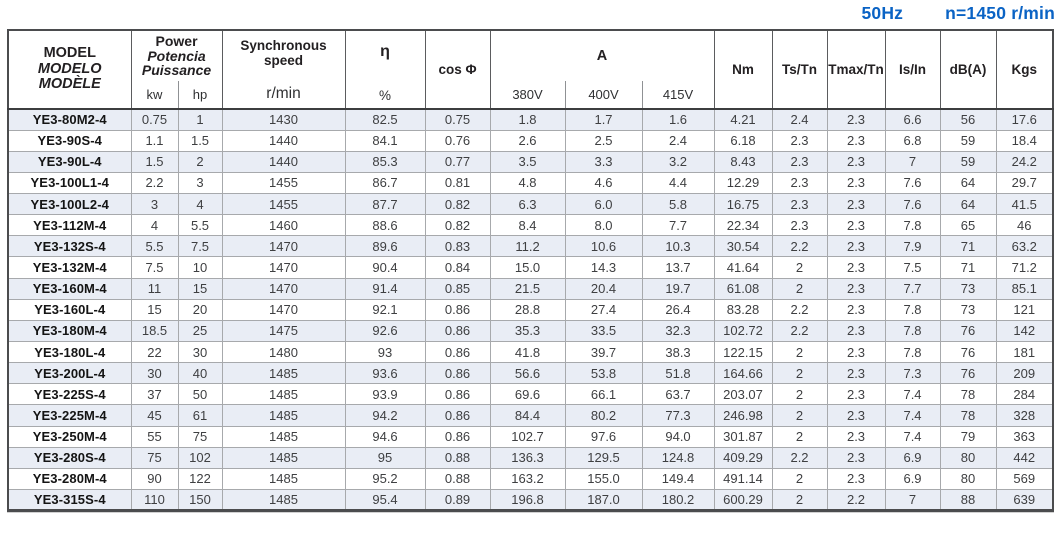  What do you see at coordinates (69, 53) in the screenshot?
I see `model-label-en: MODEL` at bounding box center [69, 53].